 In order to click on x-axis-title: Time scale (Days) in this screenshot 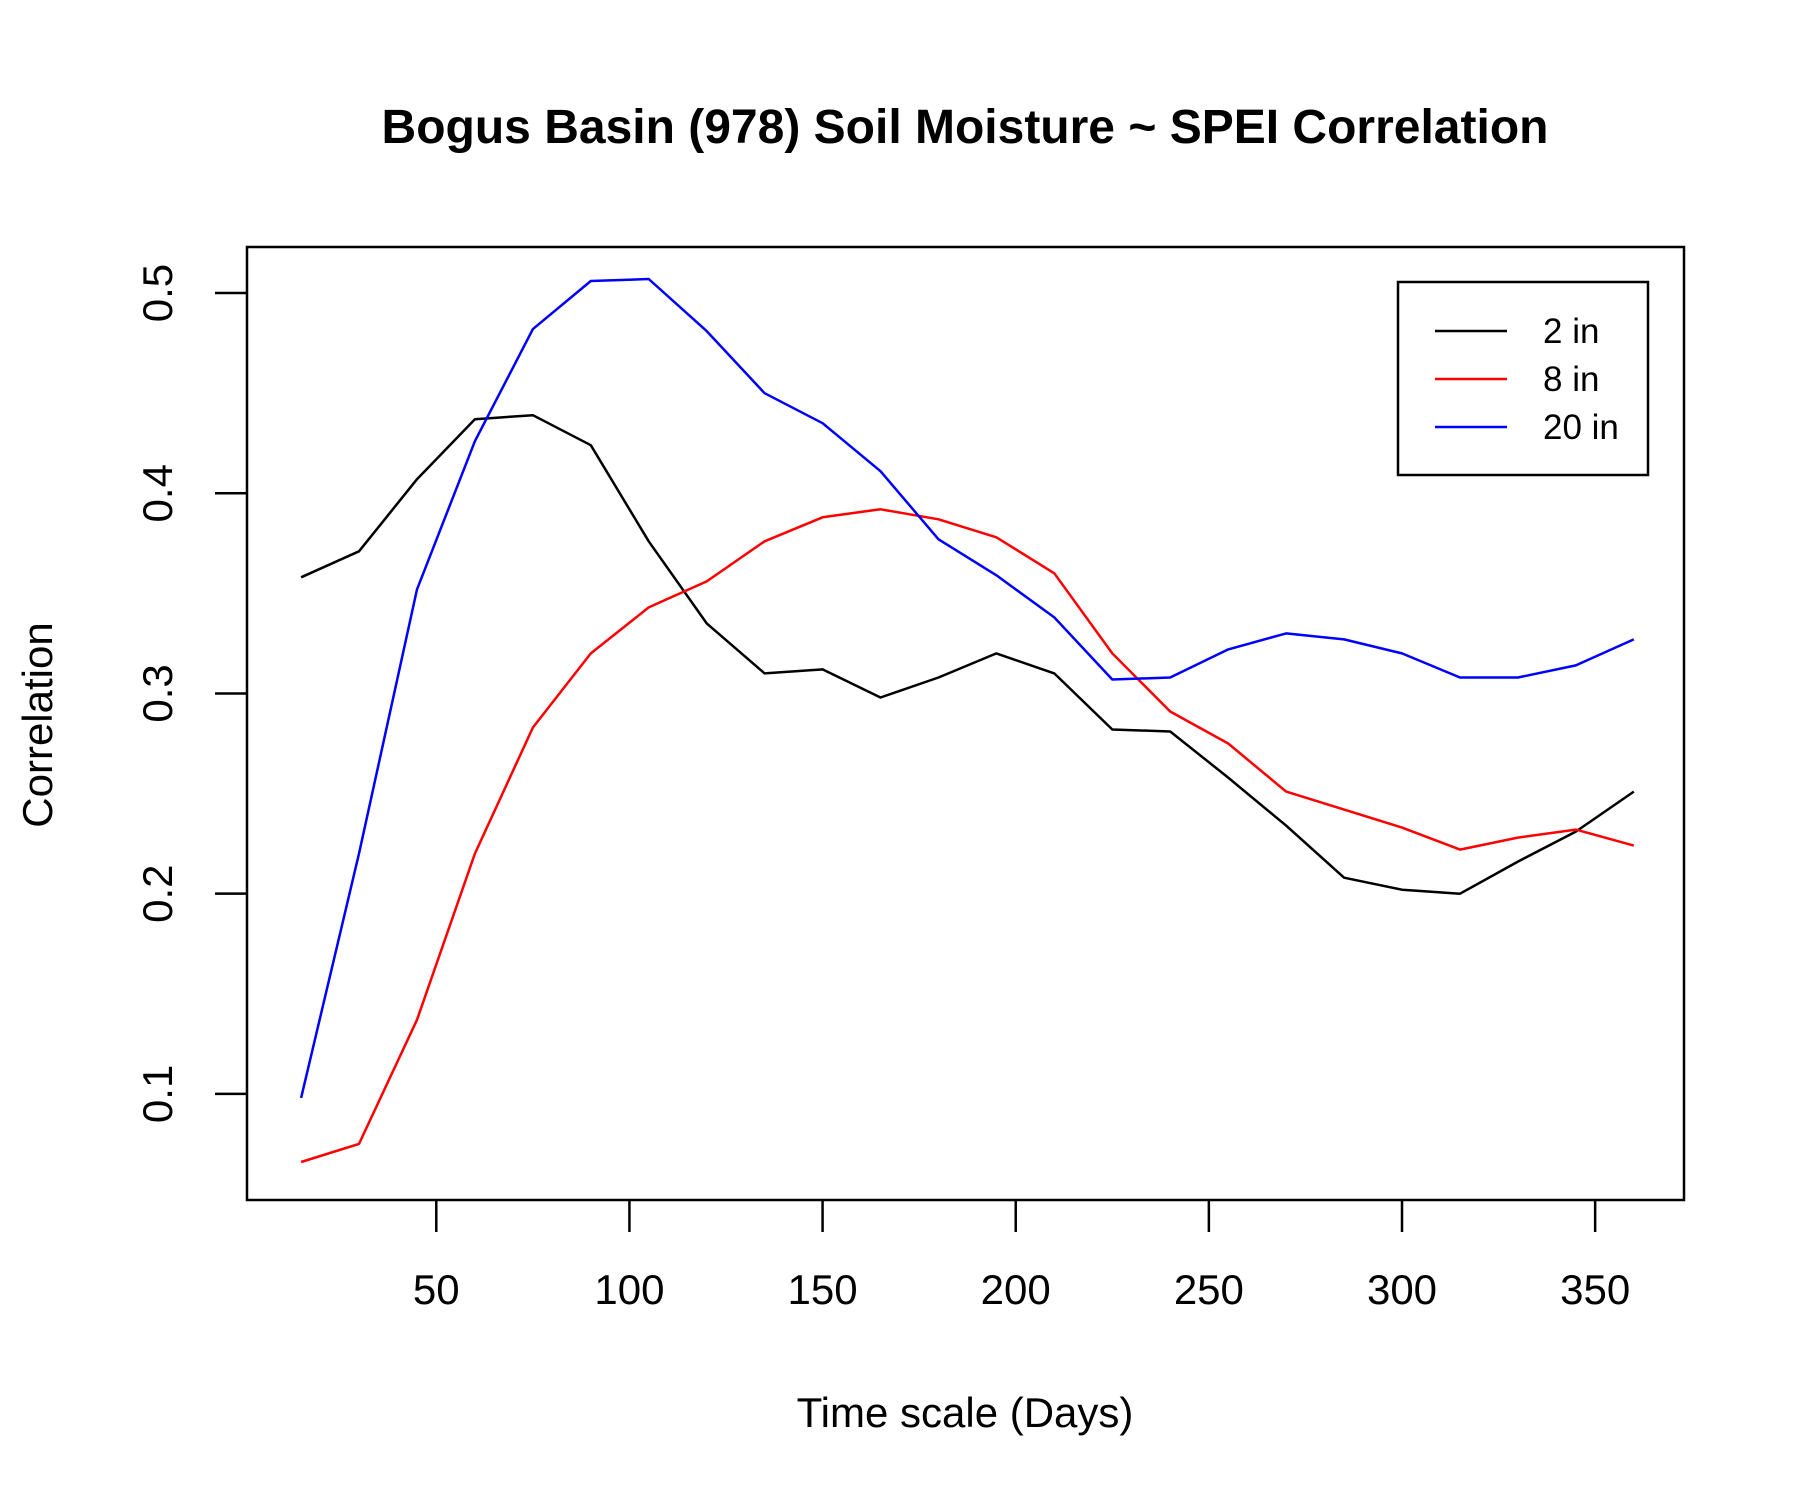, I will do `click(965, 1412)`.